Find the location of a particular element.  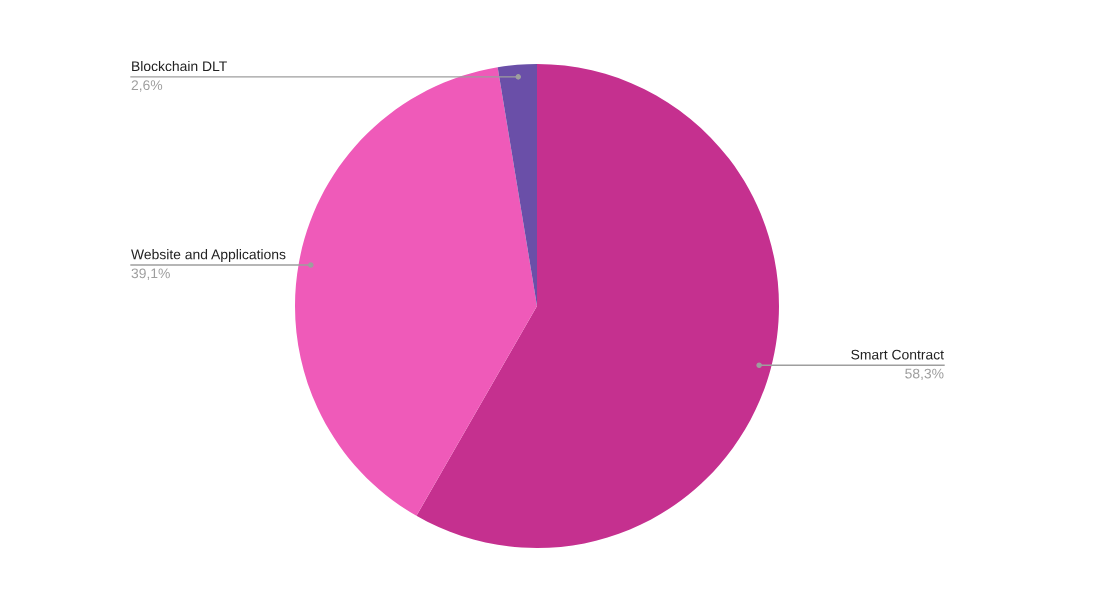

pie-slice is located at coordinates (517, 185).